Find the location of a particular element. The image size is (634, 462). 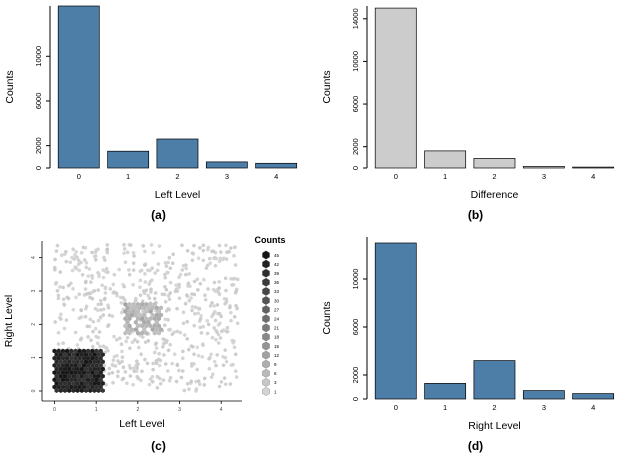

axes: 0 1 2 3 4 0 1 2 3 4 is located at coordinates (136, 327).